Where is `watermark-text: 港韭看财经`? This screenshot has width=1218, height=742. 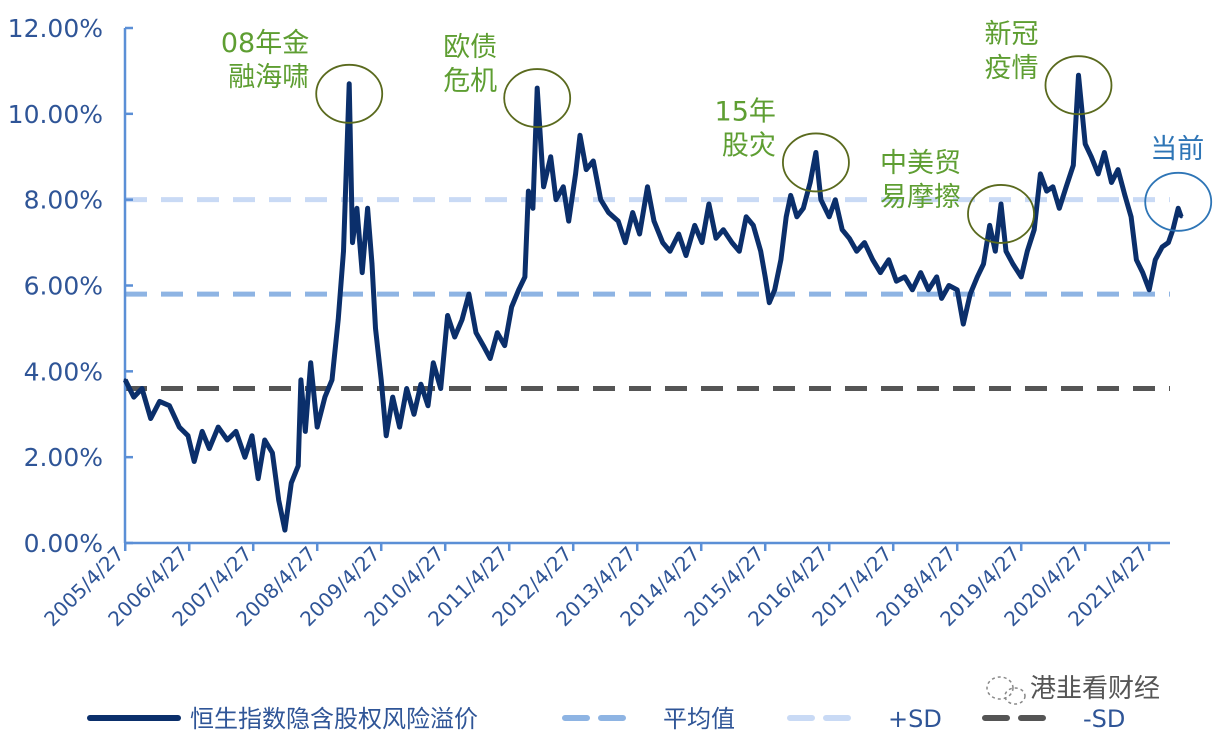 watermark-text: 港韭看财经 is located at coordinates (1095, 689).